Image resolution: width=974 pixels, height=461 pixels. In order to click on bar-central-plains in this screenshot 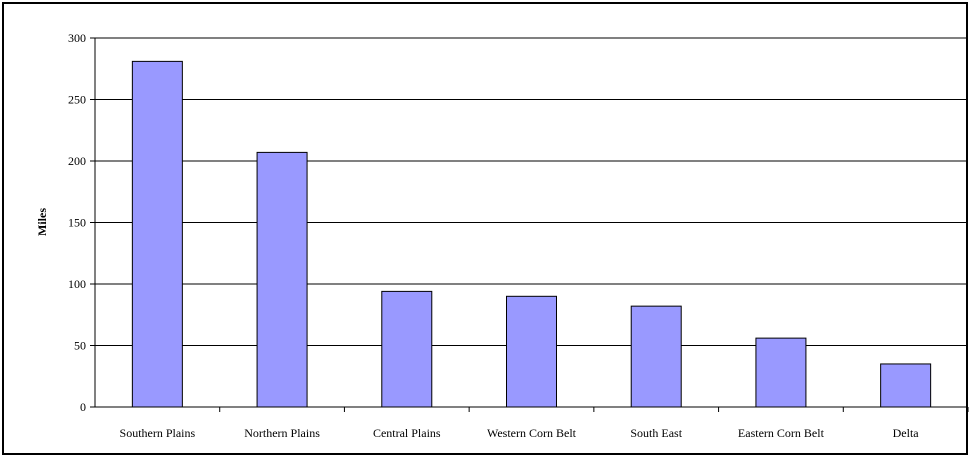, I will do `click(407, 349)`.